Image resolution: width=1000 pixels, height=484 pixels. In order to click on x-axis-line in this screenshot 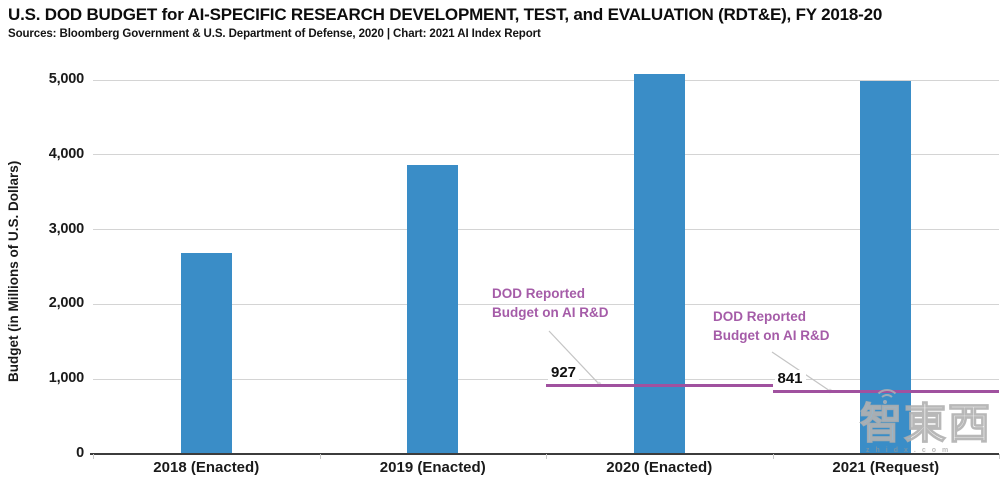, I will do `click(544, 454)`.